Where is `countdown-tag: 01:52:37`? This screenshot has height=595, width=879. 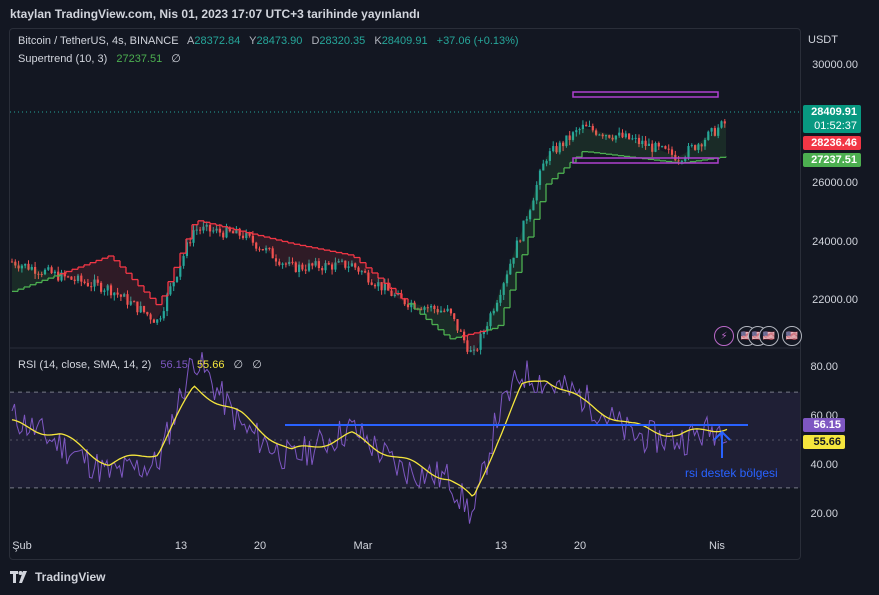
countdown-tag: 01:52:37 is located at coordinates (832, 126).